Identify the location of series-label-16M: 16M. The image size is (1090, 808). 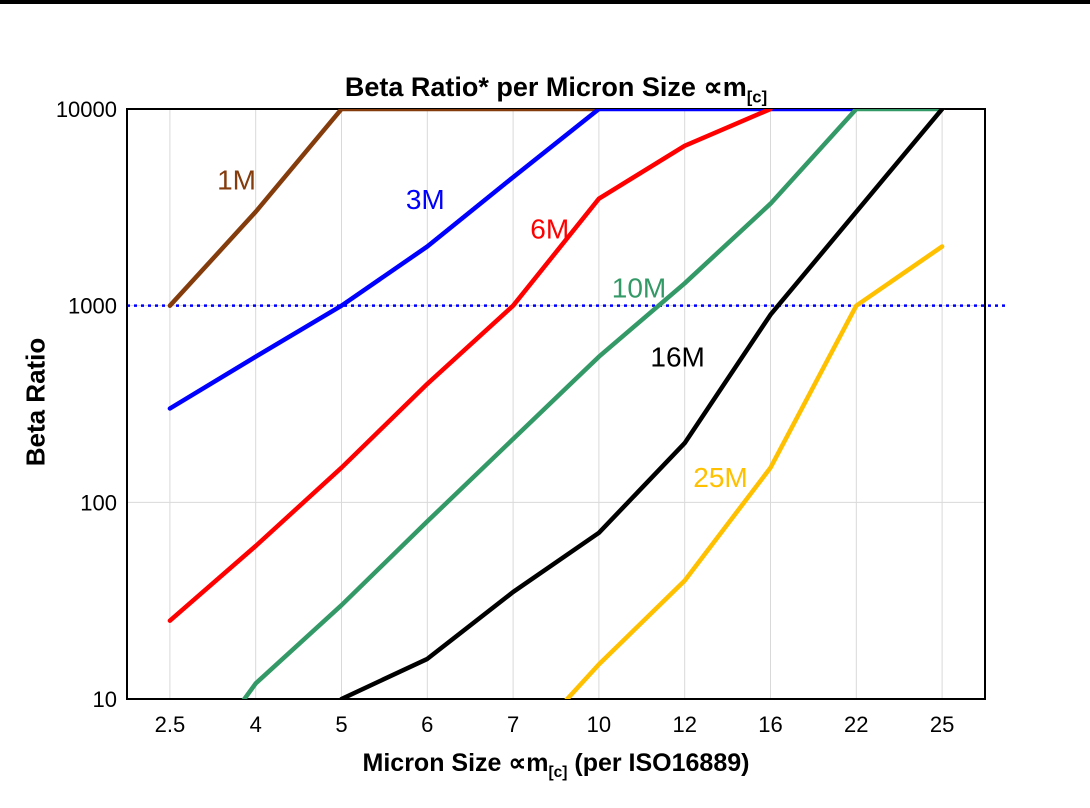
(677, 357).